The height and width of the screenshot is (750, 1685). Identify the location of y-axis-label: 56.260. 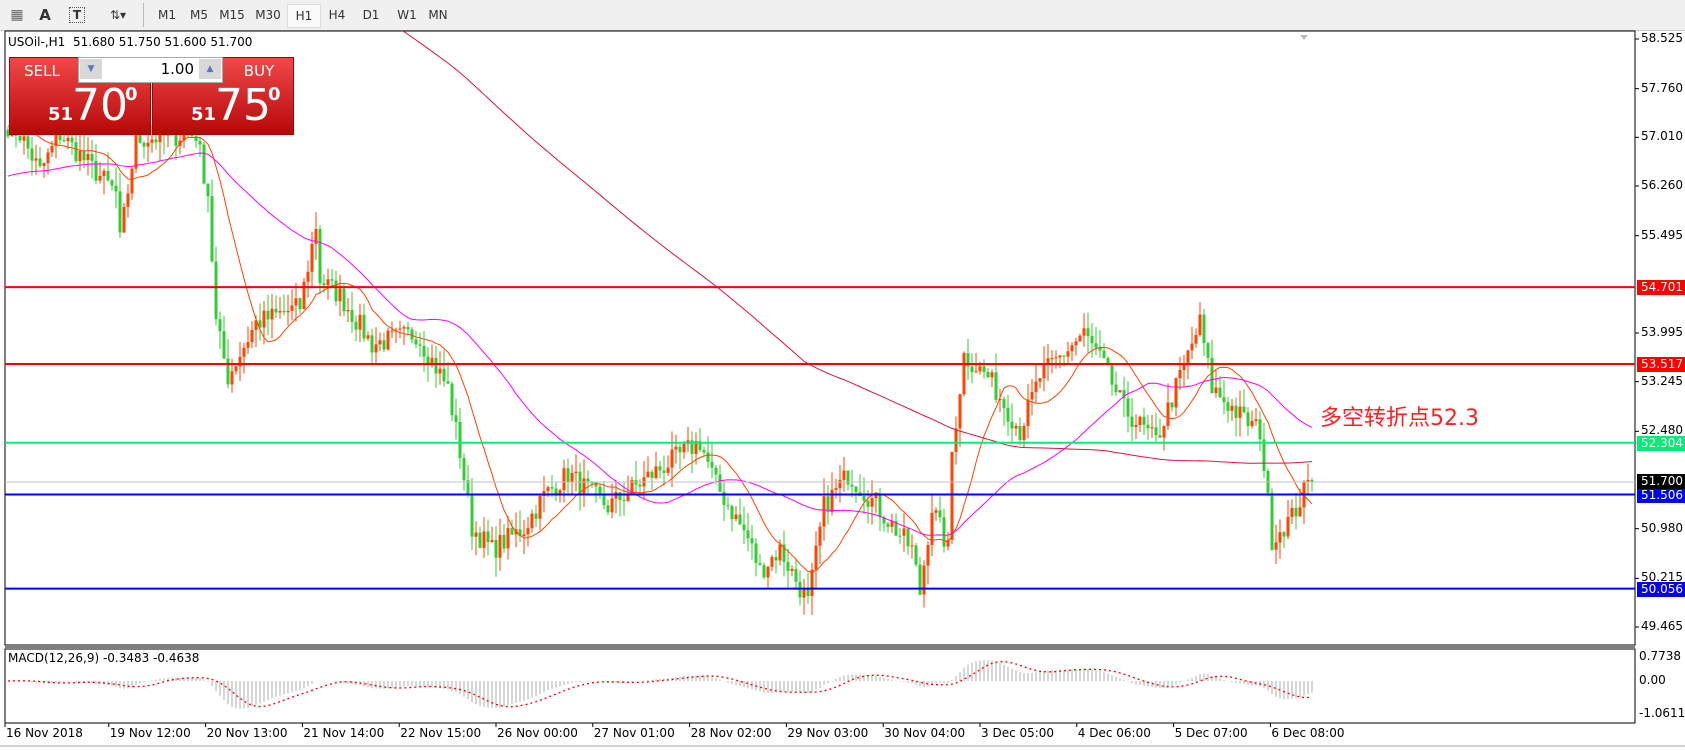
(1662, 185).